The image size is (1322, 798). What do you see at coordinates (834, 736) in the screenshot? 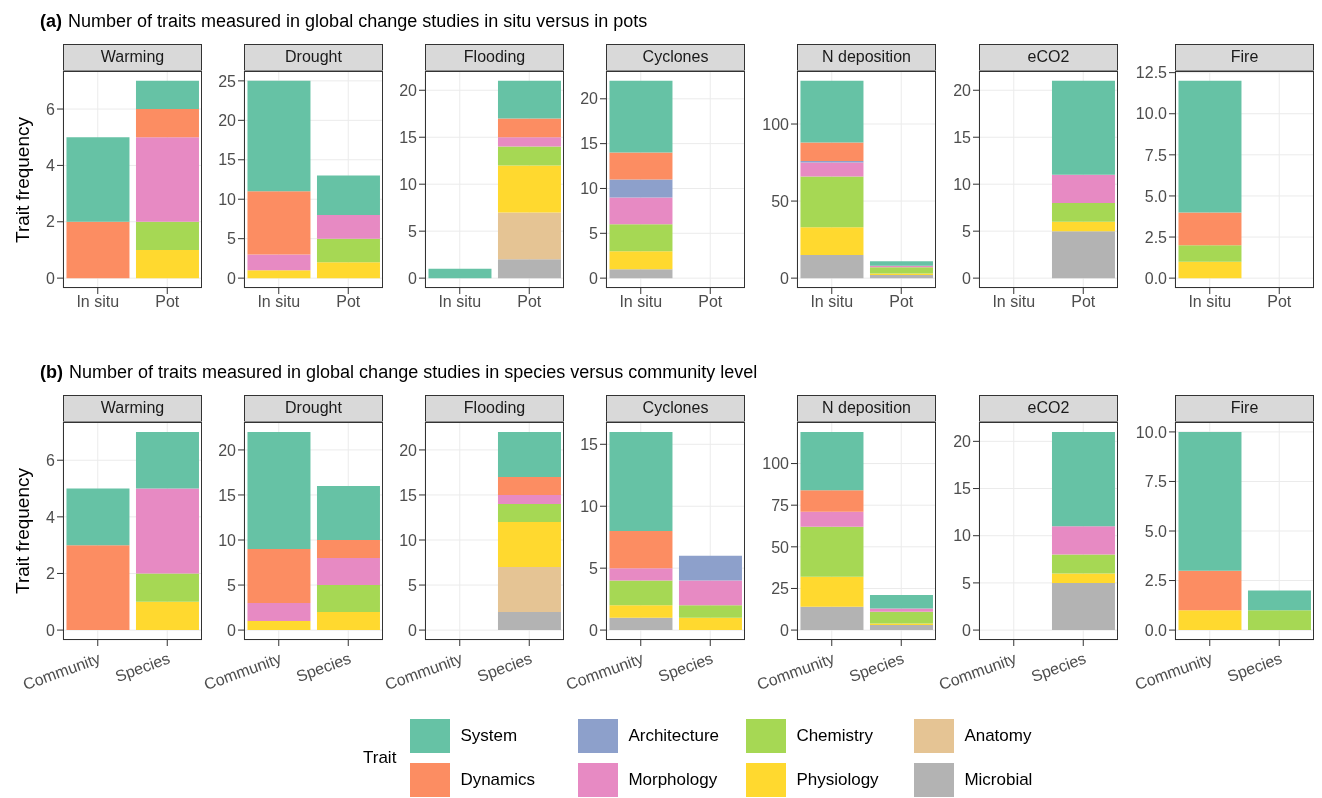
I see `legend-label: Chemistry` at bounding box center [834, 736].